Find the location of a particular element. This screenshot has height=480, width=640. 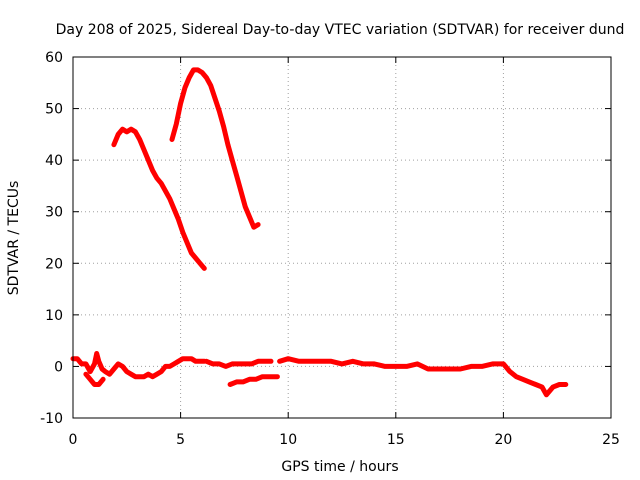

x-tick-label: 25 is located at coordinates (611, 440).